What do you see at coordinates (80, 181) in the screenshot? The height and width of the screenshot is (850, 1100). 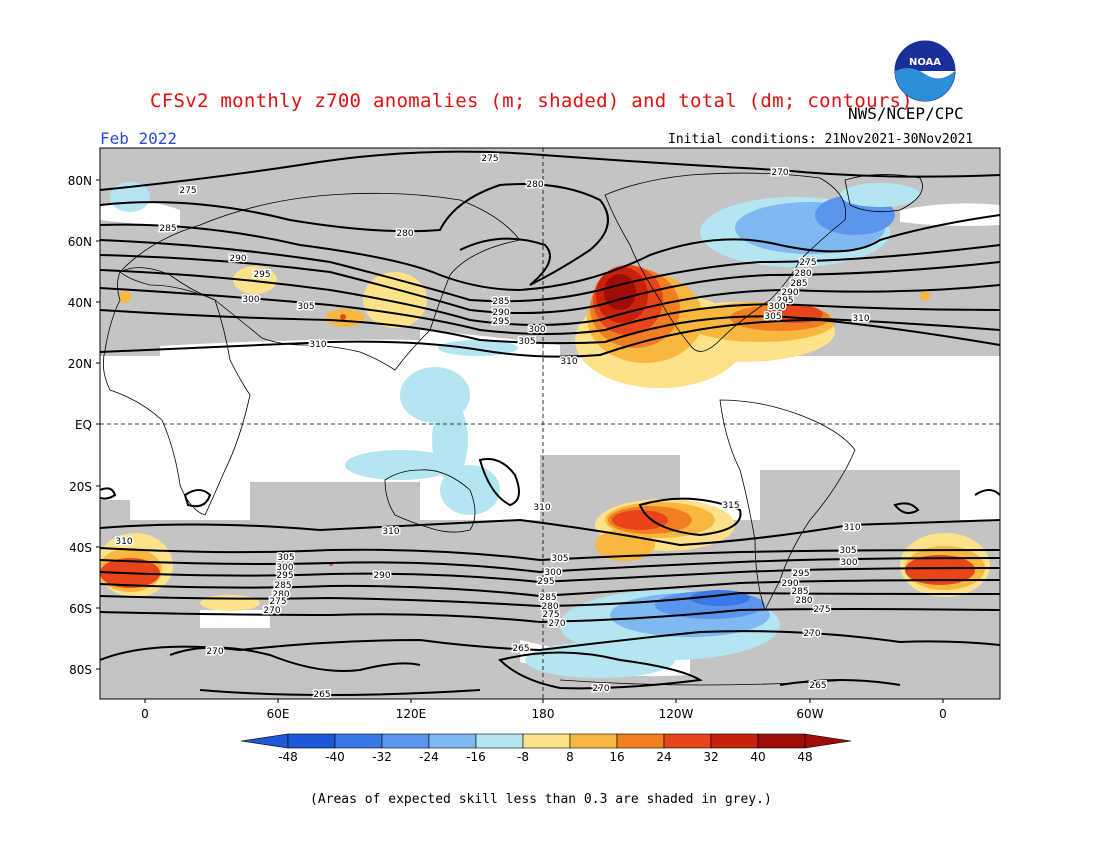 I see `lat-label: 80N` at bounding box center [80, 181].